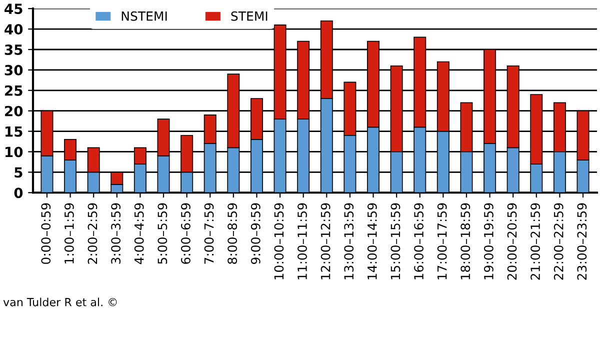  Describe the element at coordinates (13, 90) in the screenshot. I see `y-tick-label: 25` at that location.